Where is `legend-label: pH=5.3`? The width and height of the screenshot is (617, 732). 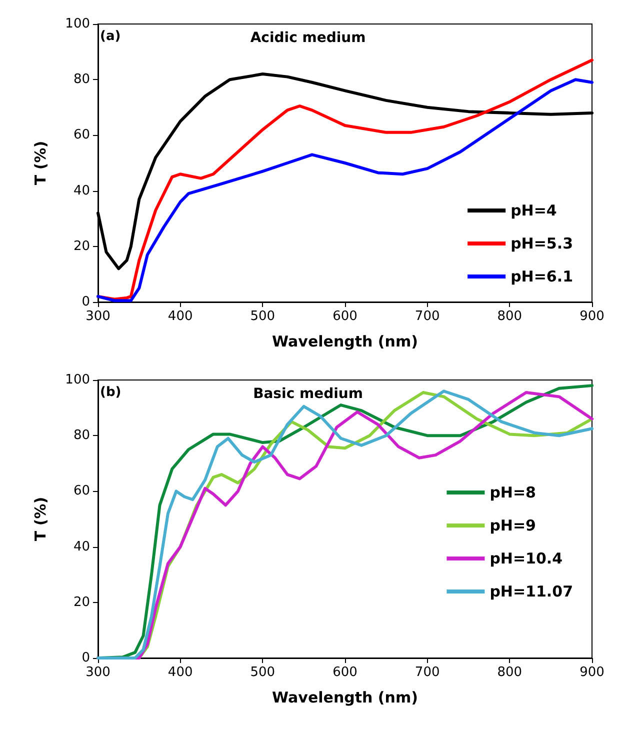
legend-label: pH=5.3 is located at coordinates (542, 243).